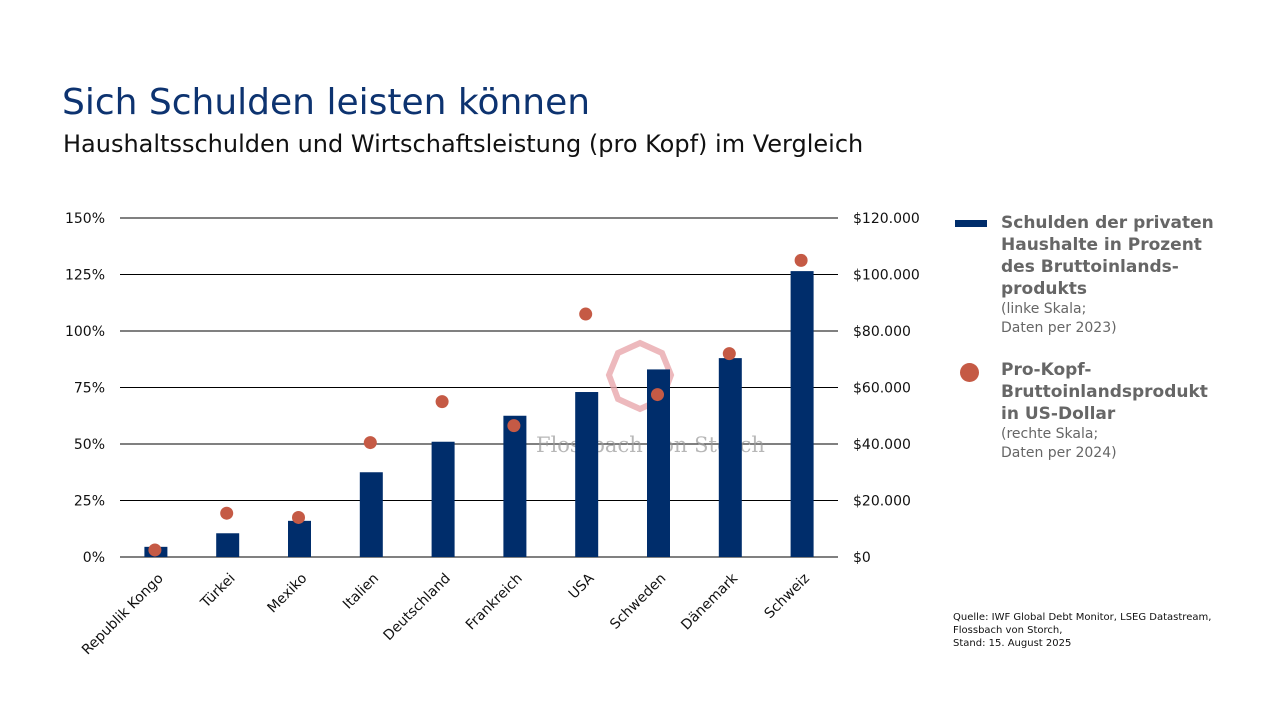 This screenshot has width=1280, height=720. What do you see at coordinates (85, 276) in the screenshot?
I see `left-tick-label: 125%` at bounding box center [85, 276].